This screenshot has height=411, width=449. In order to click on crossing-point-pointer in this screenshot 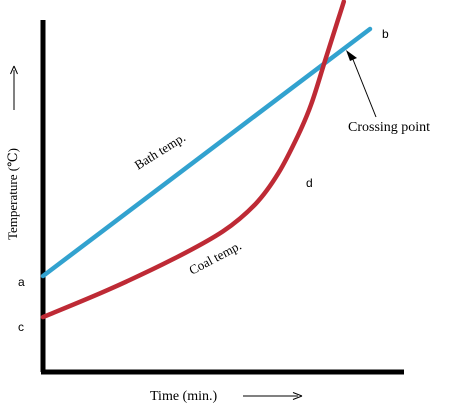, I will do `click(364, 87)`.